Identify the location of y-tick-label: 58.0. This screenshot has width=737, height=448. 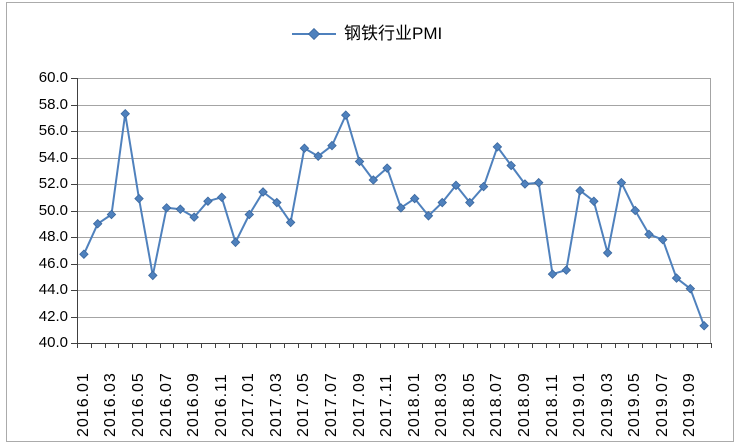
(53, 104).